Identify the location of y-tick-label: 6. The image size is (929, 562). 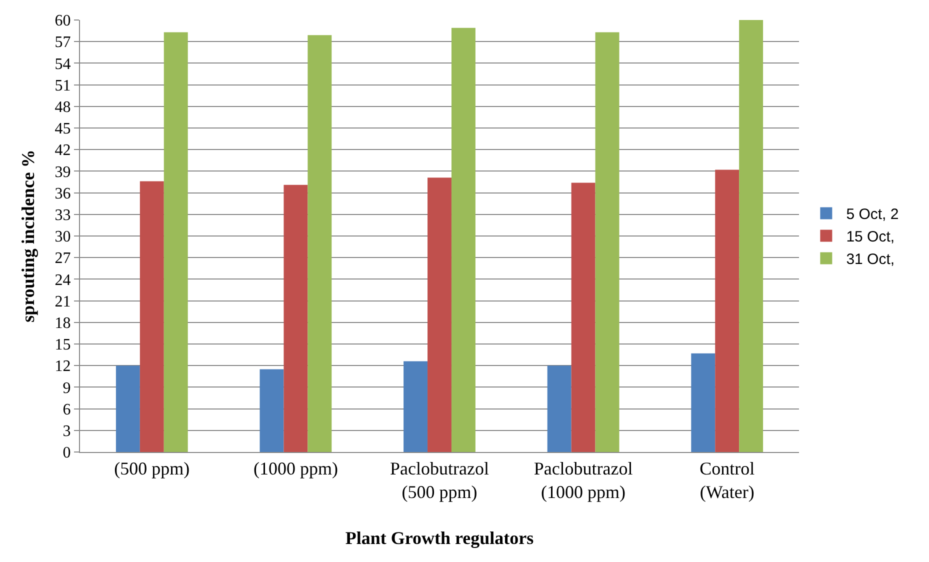
(66, 409).